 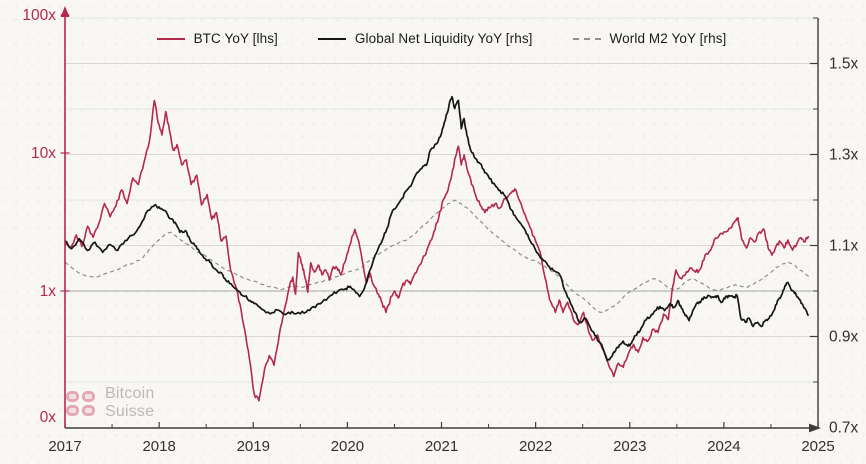 I want to click on right-axis-tick-label: 0.7x, so click(x=844, y=428).